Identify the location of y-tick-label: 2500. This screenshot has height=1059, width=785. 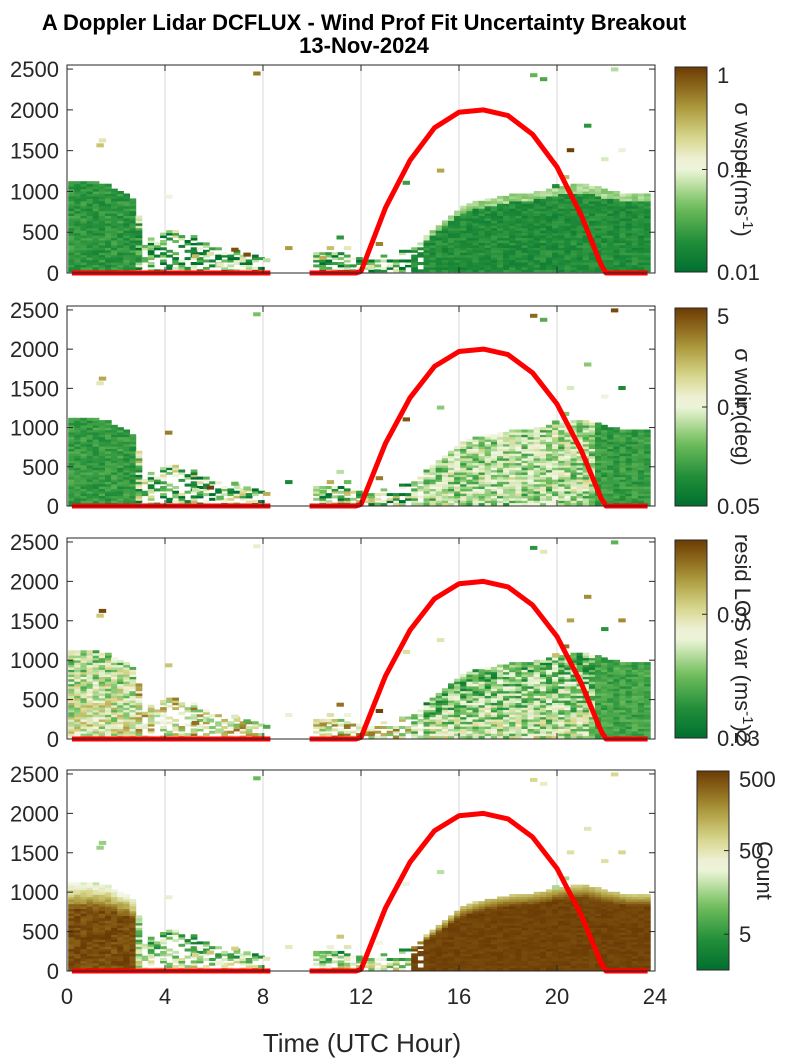
(34, 69).